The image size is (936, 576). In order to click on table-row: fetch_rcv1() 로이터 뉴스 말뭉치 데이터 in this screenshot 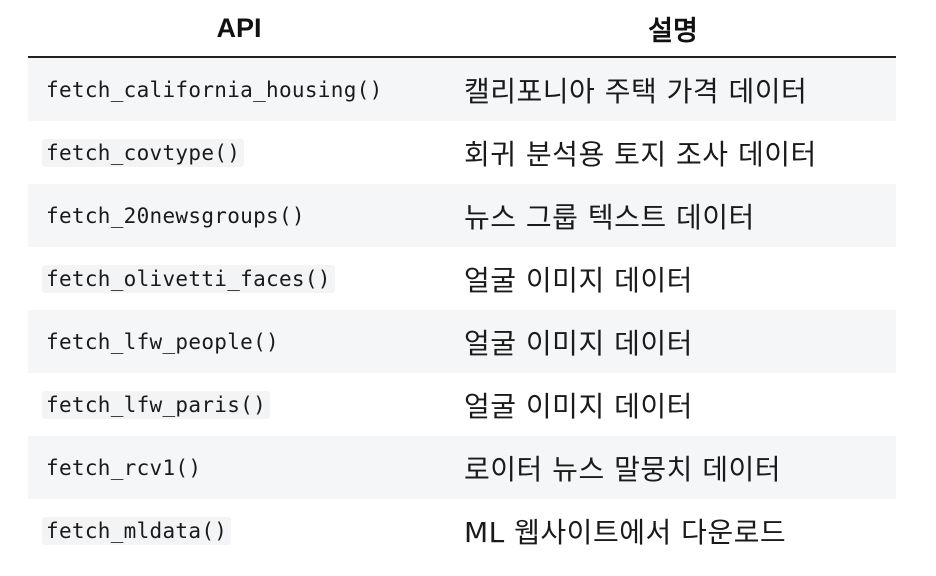, I will do `click(462, 467)`.